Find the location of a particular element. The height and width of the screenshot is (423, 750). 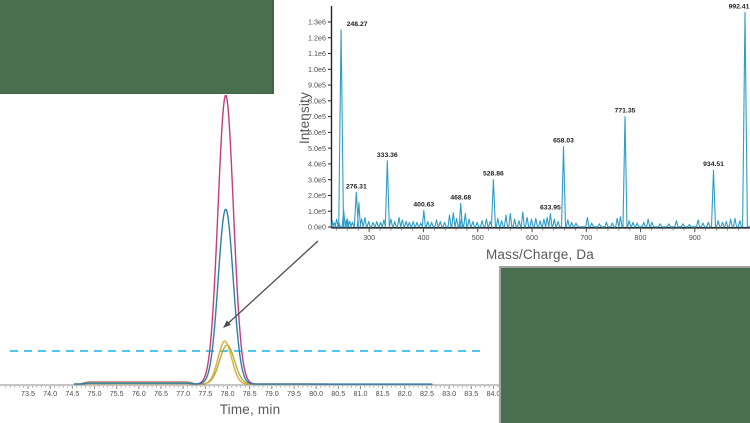

spectrum-y-tick-label: 1.0e5 is located at coordinates (317, 211).